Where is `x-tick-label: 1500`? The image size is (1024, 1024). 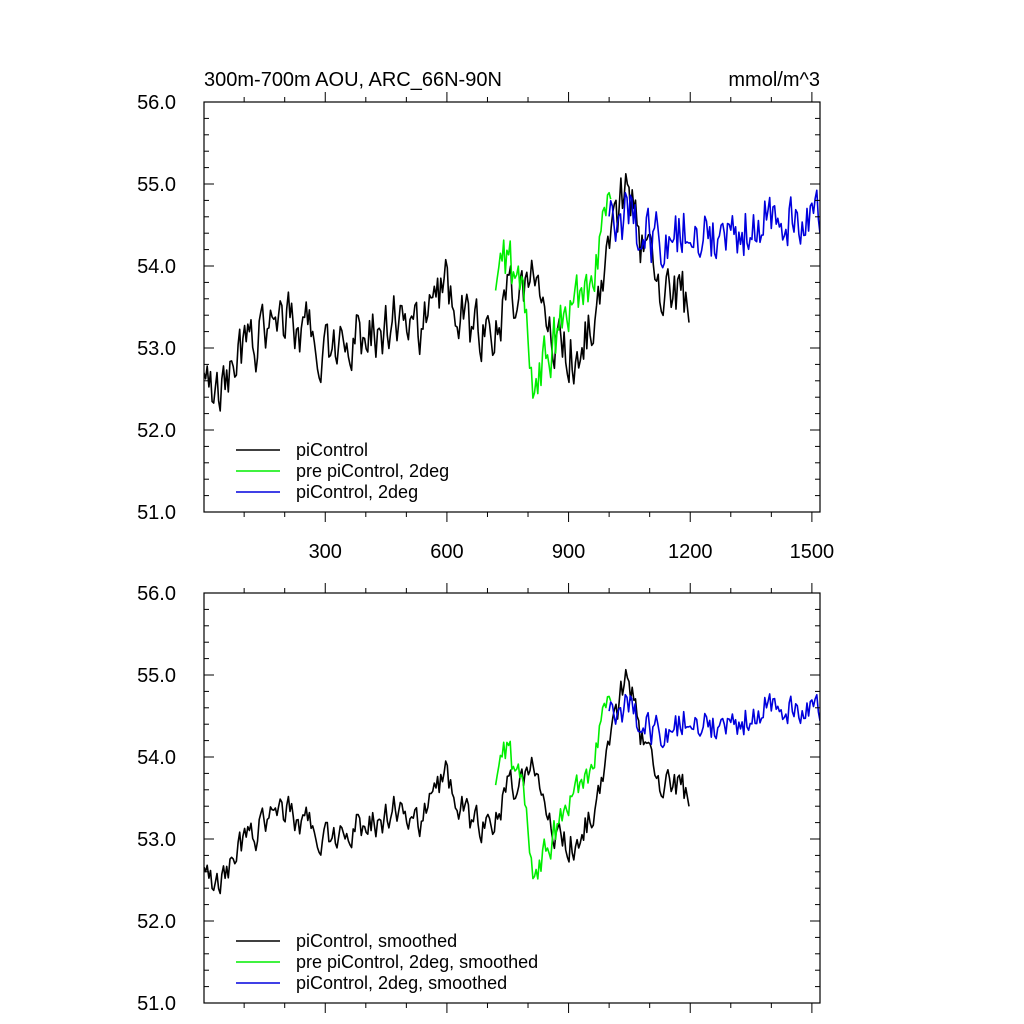
x-tick-label: 1500 is located at coordinates (812, 552).